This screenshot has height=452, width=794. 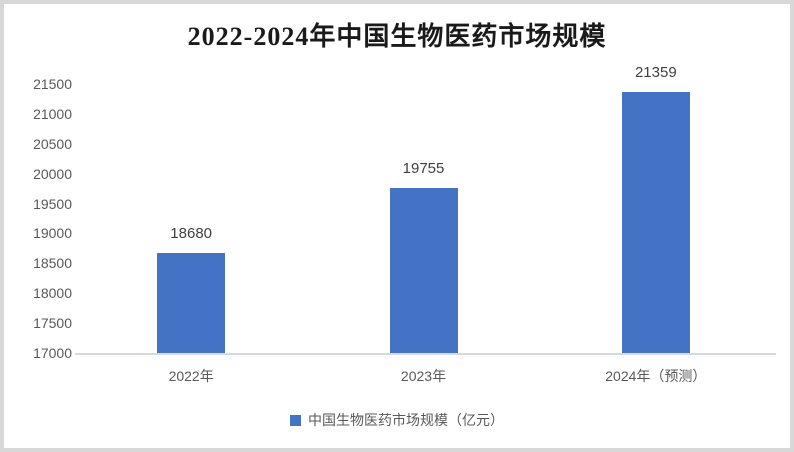 What do you see at coordinates (655, 73) in the screenshot?
I see `bar-data-label: 21359` at bounding box center [655, 73].